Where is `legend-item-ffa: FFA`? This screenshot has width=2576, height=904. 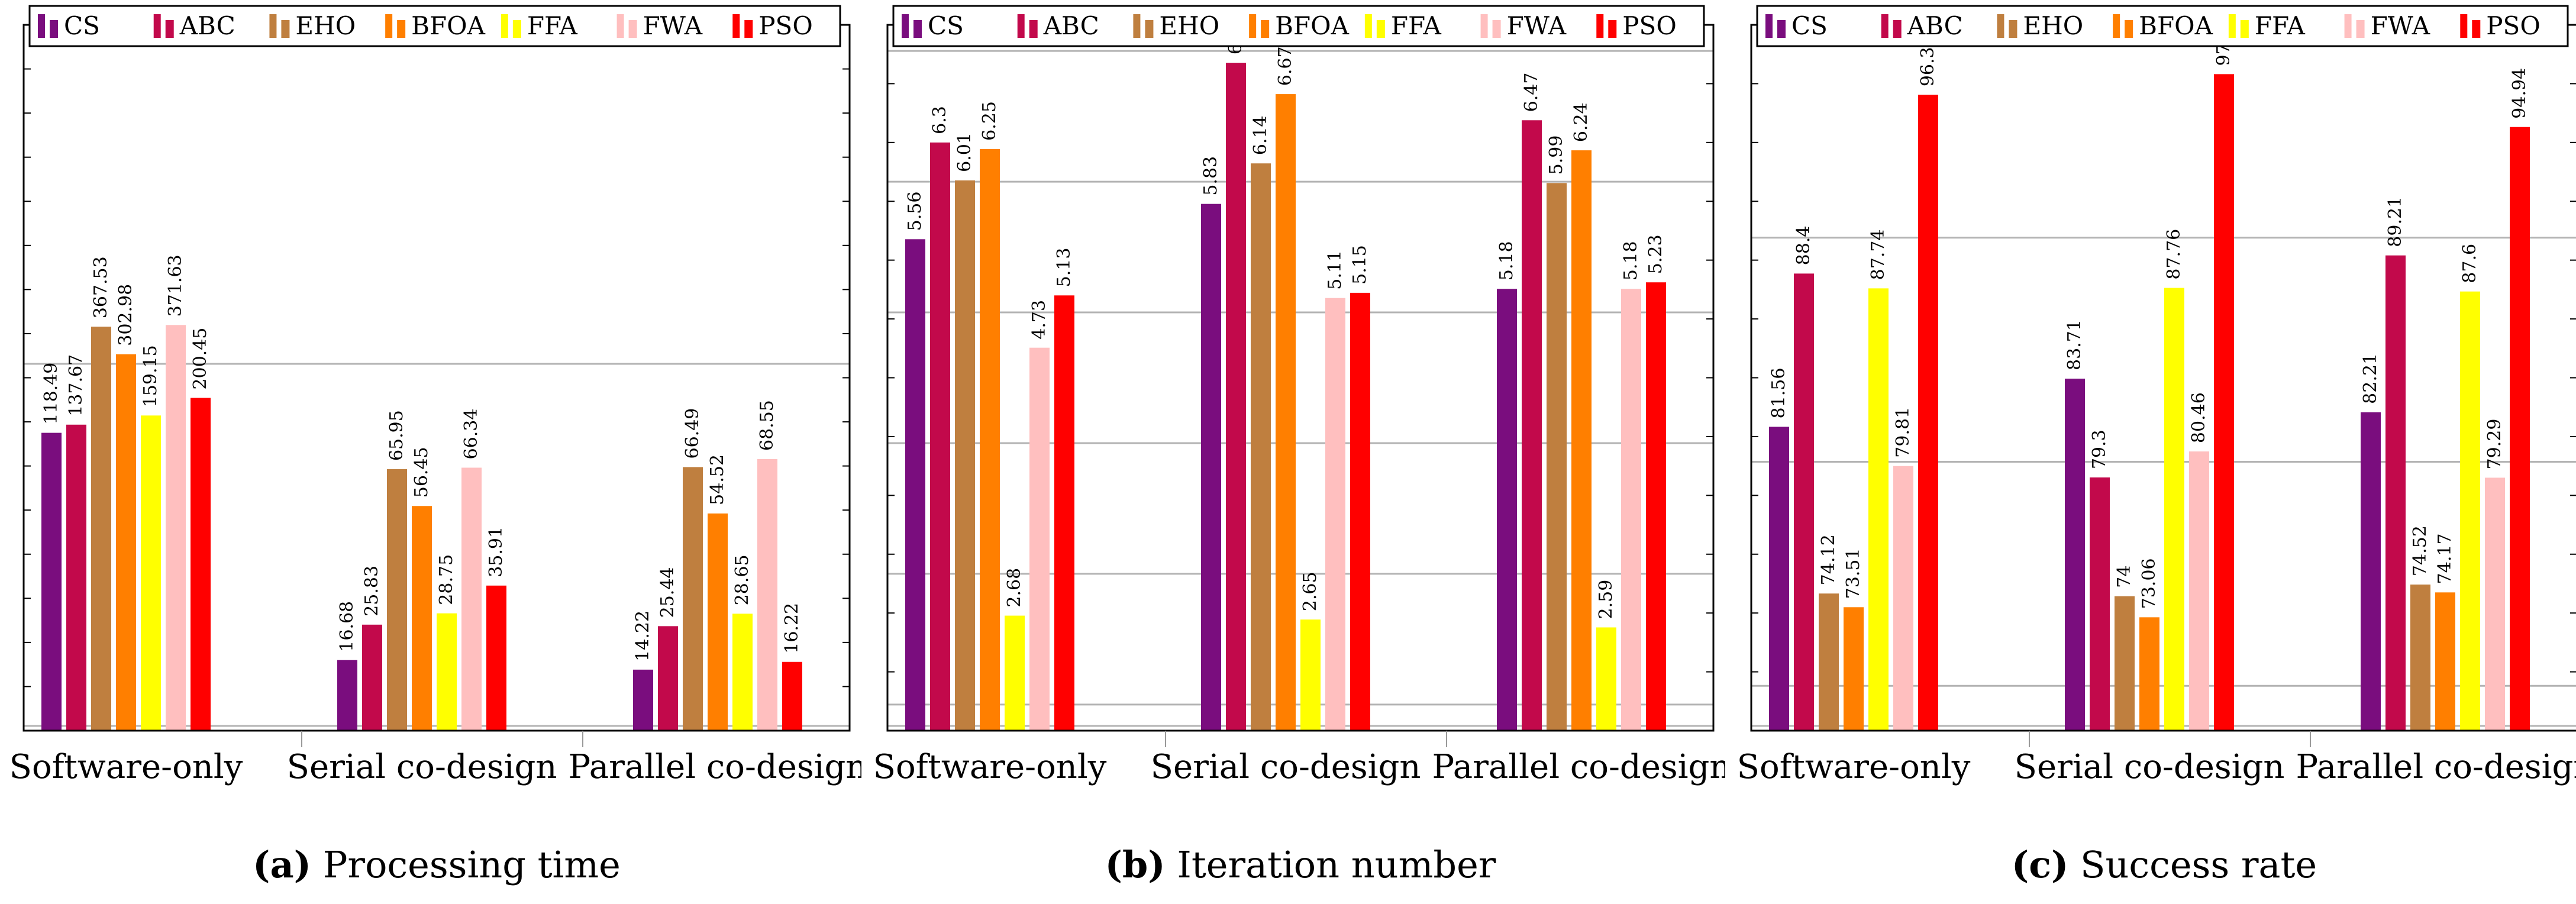 legend-item-ffa: FFA is located at coordinates (2267, 25).